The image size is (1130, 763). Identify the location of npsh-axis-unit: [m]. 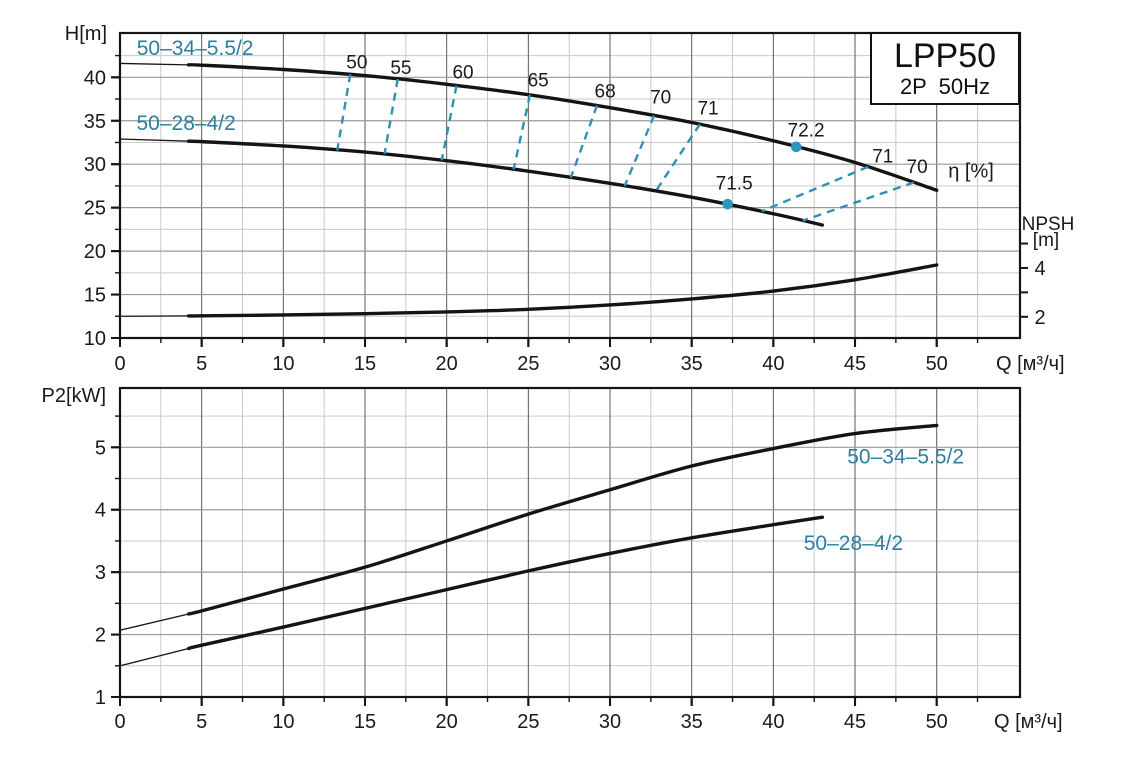
(1046, 240).